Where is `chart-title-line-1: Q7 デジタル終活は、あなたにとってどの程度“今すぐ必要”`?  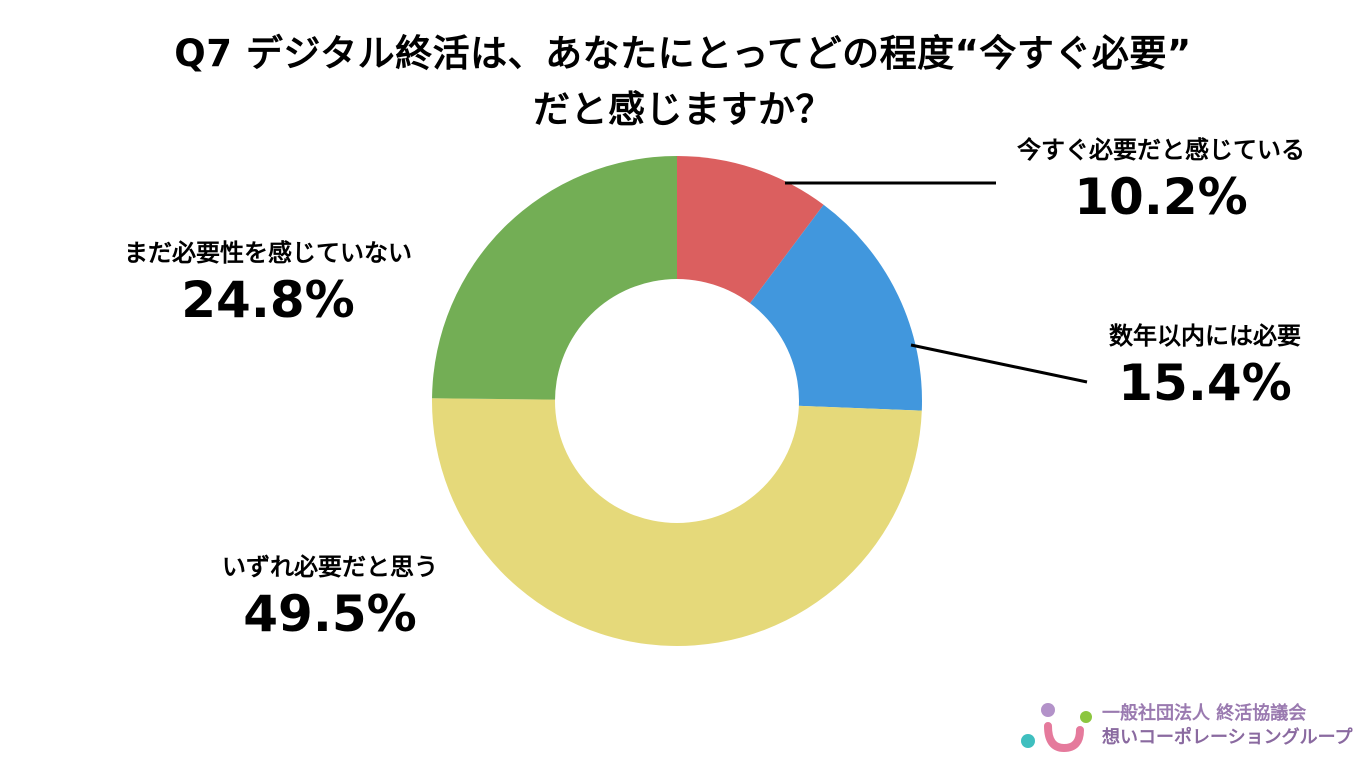
chart-title-line-1: Q7 デジタル終活は、あなたにとってどの程度“今すぐ必要” is located at coordinates (683, 53).